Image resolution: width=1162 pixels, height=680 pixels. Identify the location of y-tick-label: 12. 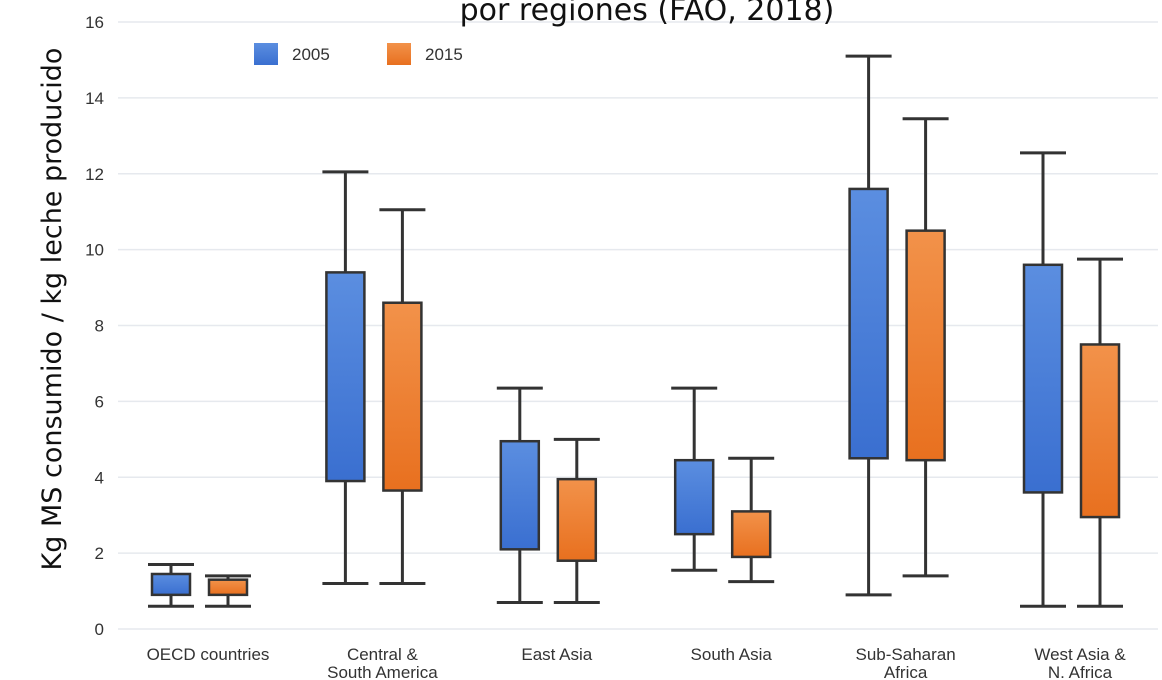
(94, 174).